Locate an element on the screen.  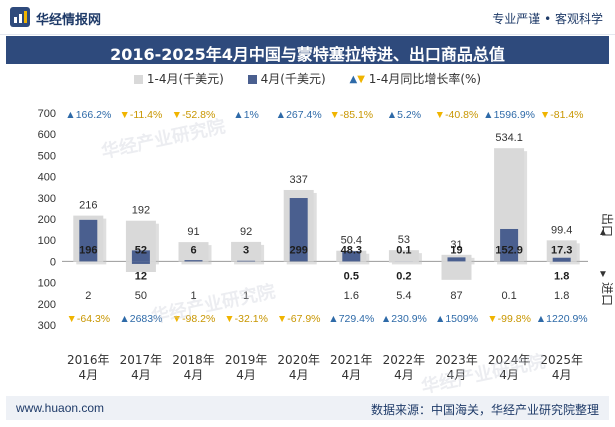
import-growth-label: ▼-98.2% is located at coordinates (194, 319).